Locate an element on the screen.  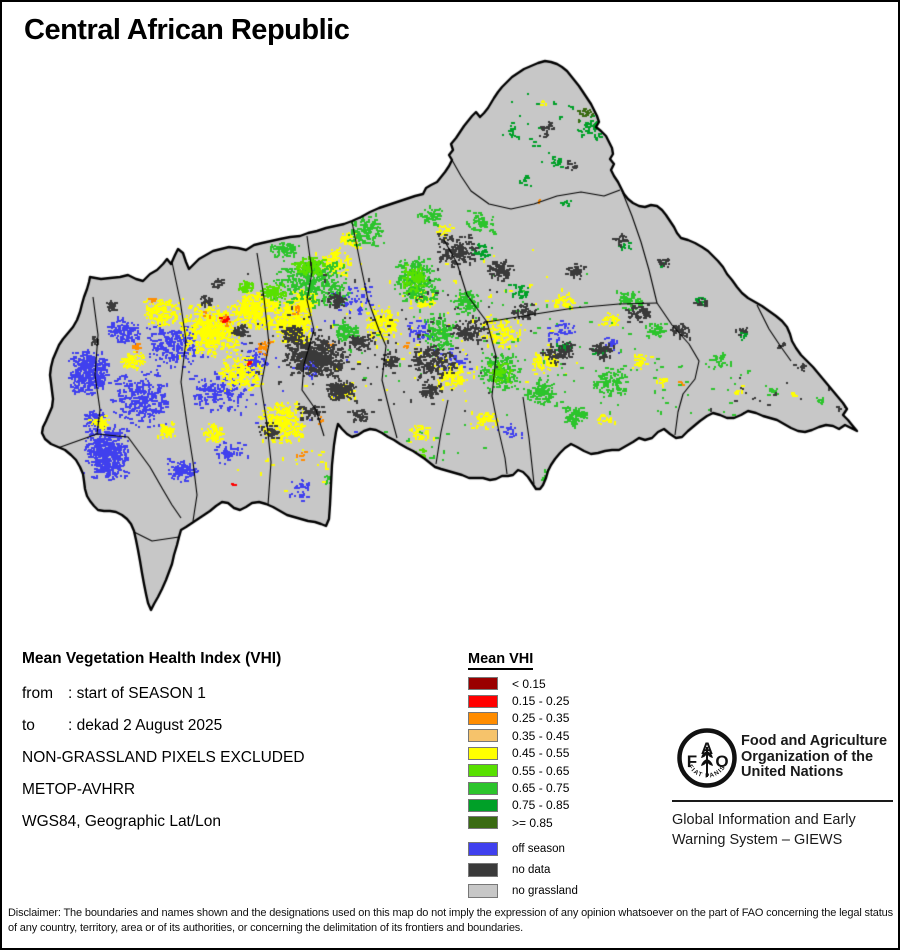
info-from-row: from : start of SEASON 1 is located at coordinates (163, 693).